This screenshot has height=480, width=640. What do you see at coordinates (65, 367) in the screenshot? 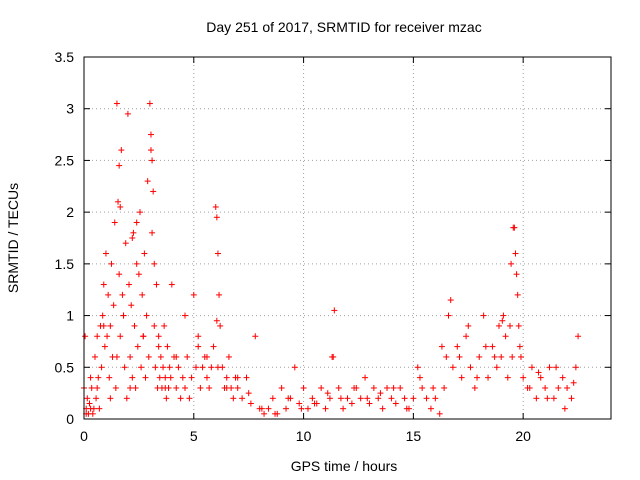
I see `y-tick-label: 0.5` at bounding box center [65, 367].